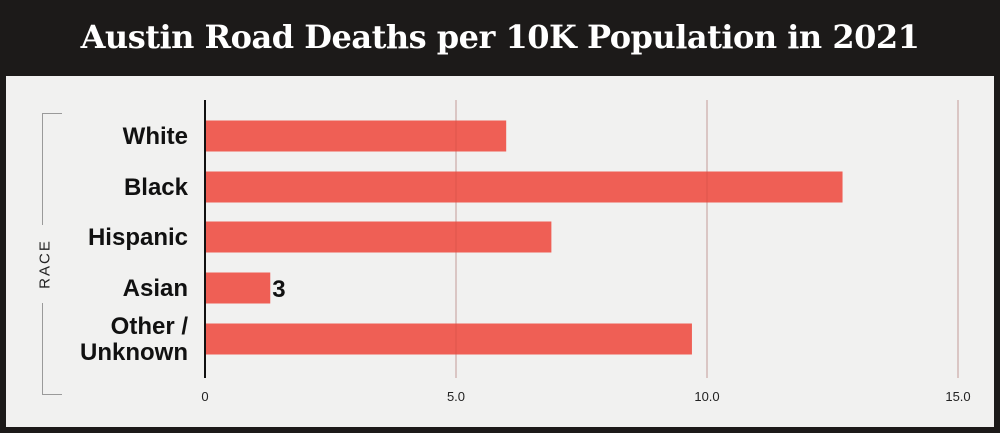 The width and height of the screenshot is (1000, 433). What do you see at coordinates (134, 352) in the screenshot?
I see `category-label: Unknown` at bounding box center [134, 352].